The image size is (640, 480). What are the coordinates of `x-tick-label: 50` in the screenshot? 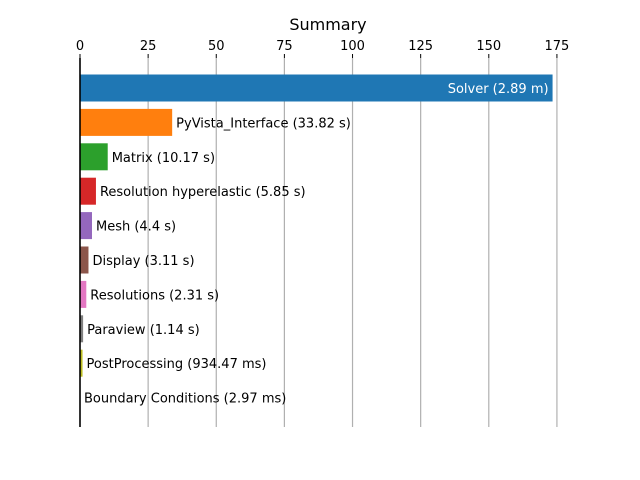 It's located at (216, 46).